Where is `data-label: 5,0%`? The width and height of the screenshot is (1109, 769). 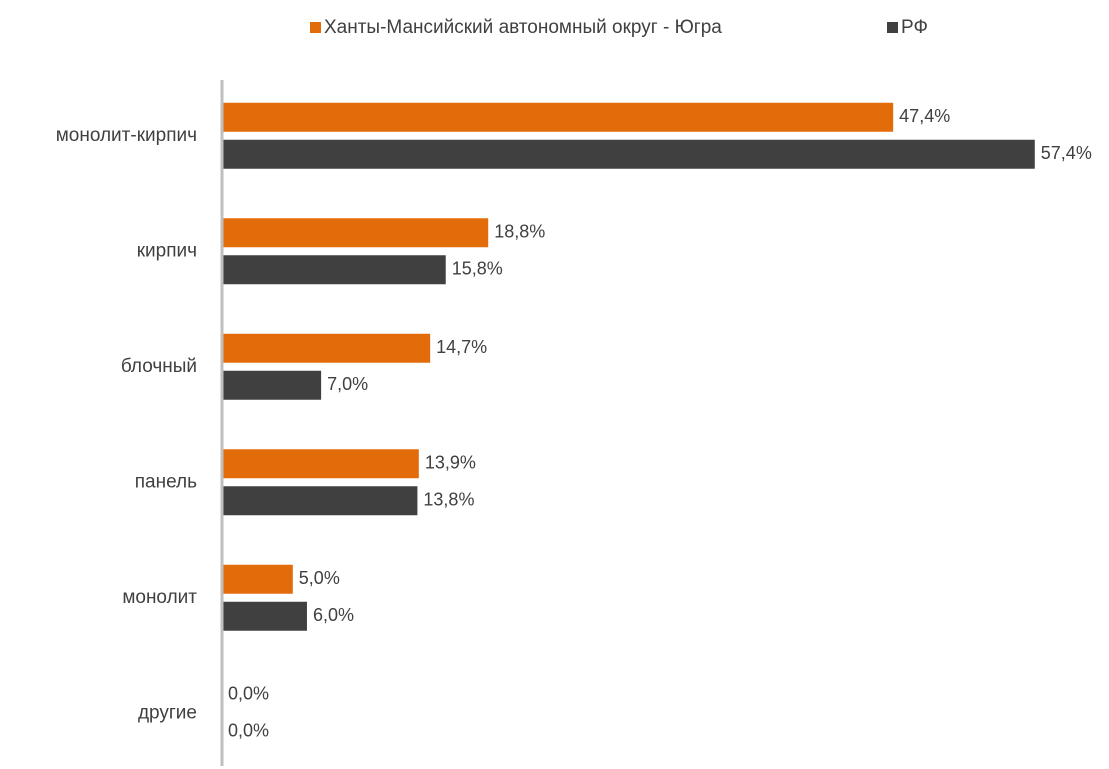 data-label: 5,0% is located at coordinates (319, 578).